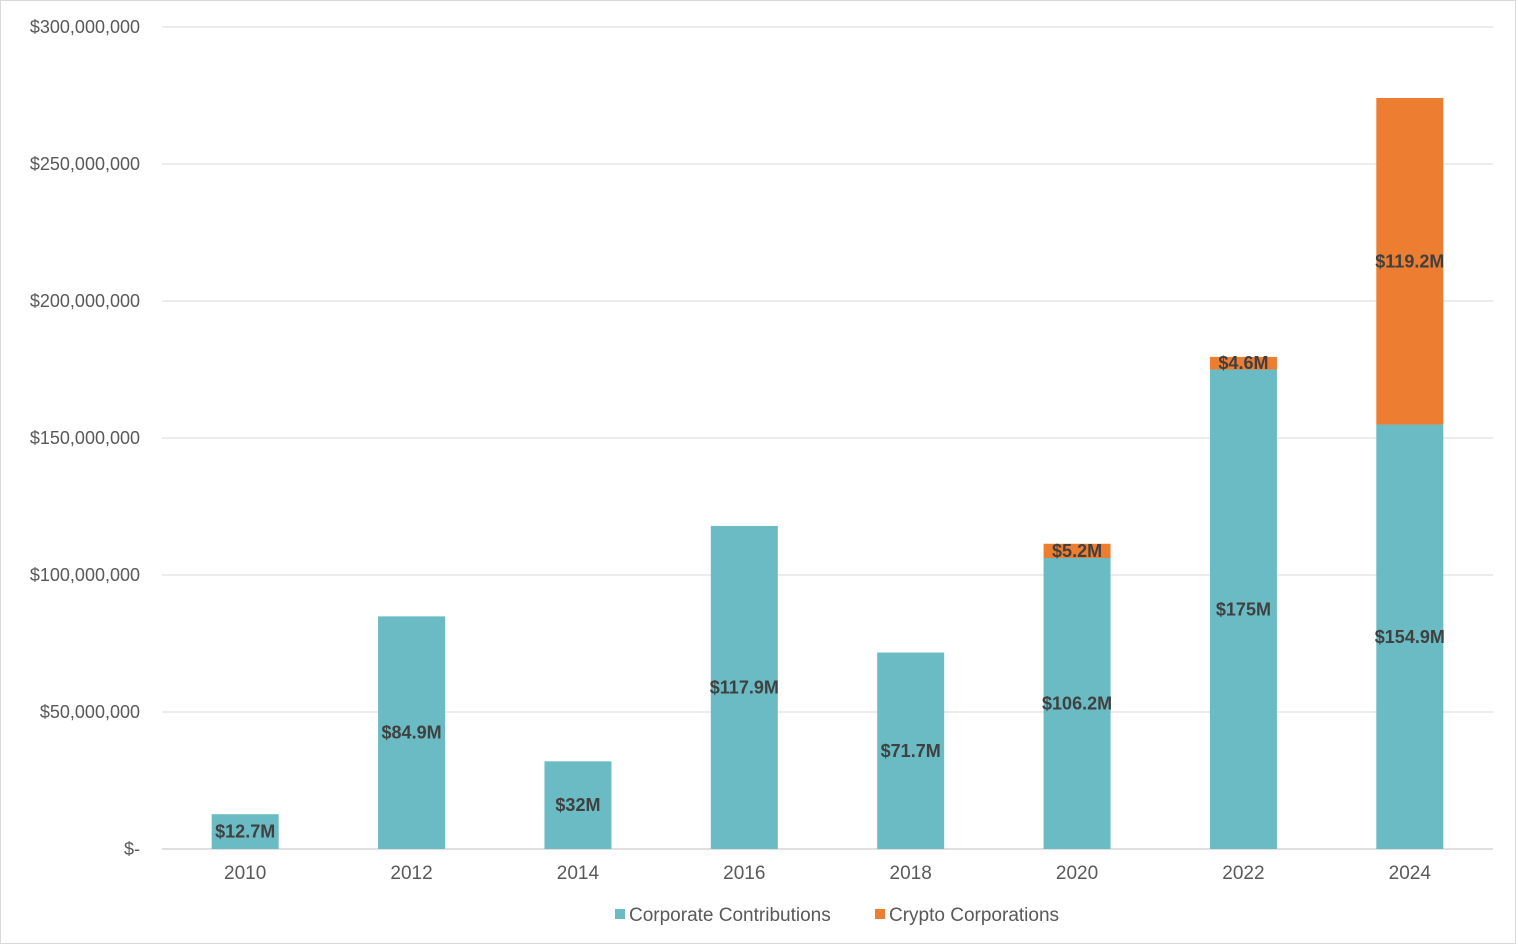 The height and width of the screenshot is (948, 1518). I want to click on data-label: $175M, so click(1243, 609).